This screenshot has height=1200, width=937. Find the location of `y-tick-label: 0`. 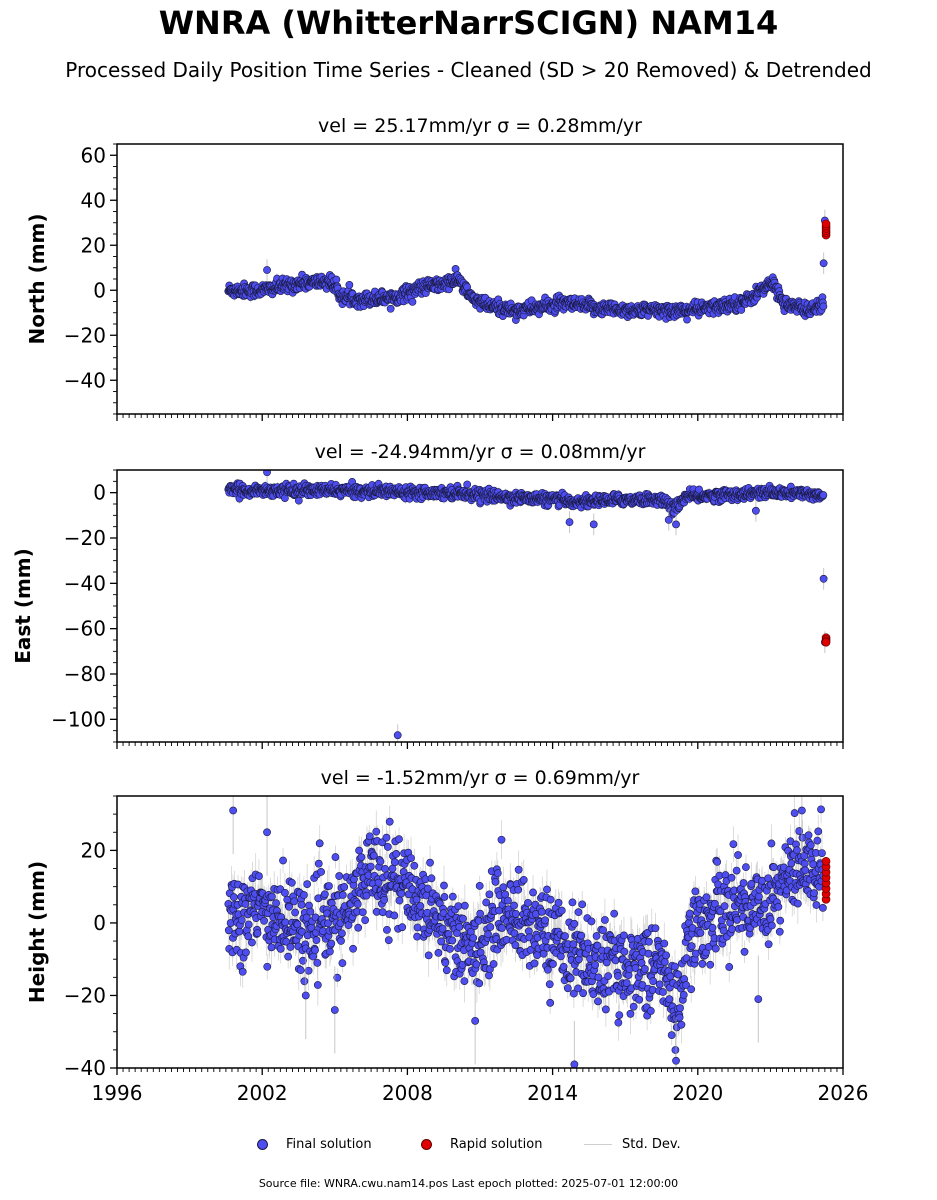

y-tick-label: 0 is located at coordinates (99, 290).